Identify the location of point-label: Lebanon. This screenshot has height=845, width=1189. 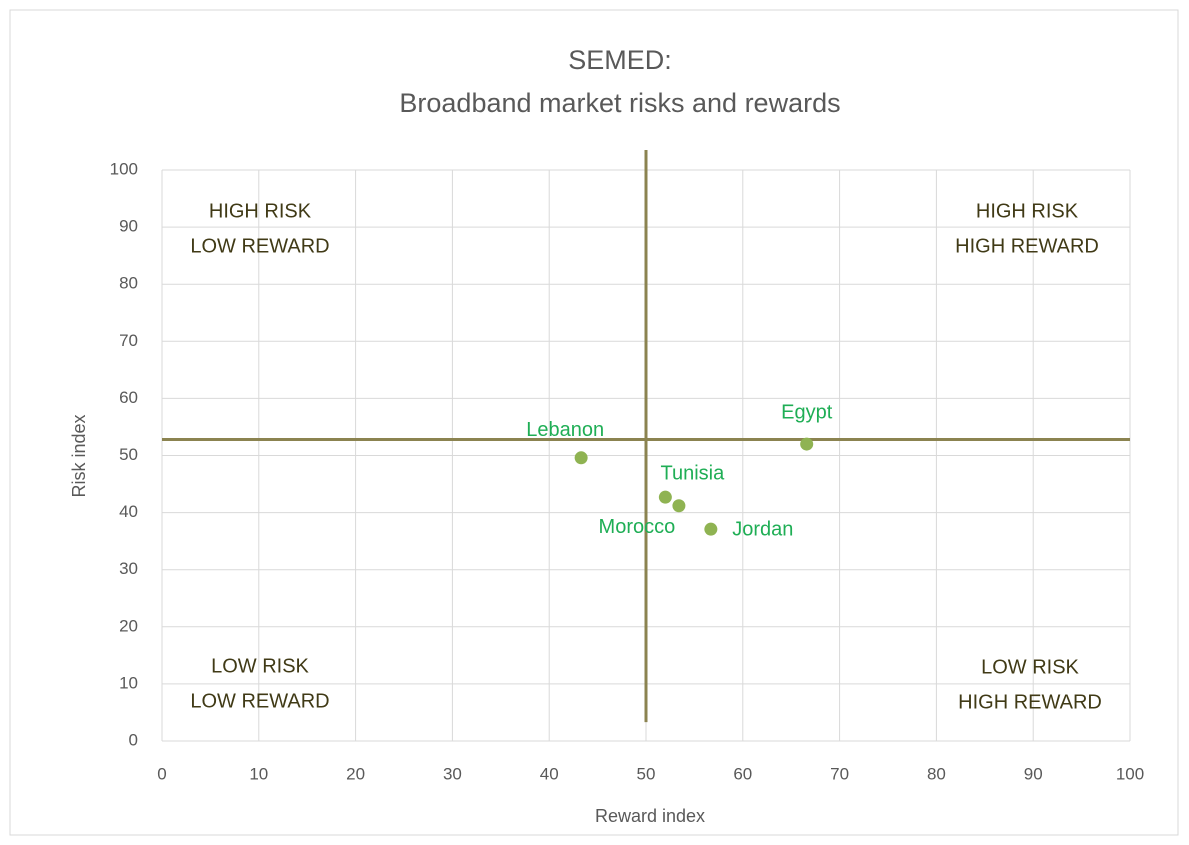
(565, 430).